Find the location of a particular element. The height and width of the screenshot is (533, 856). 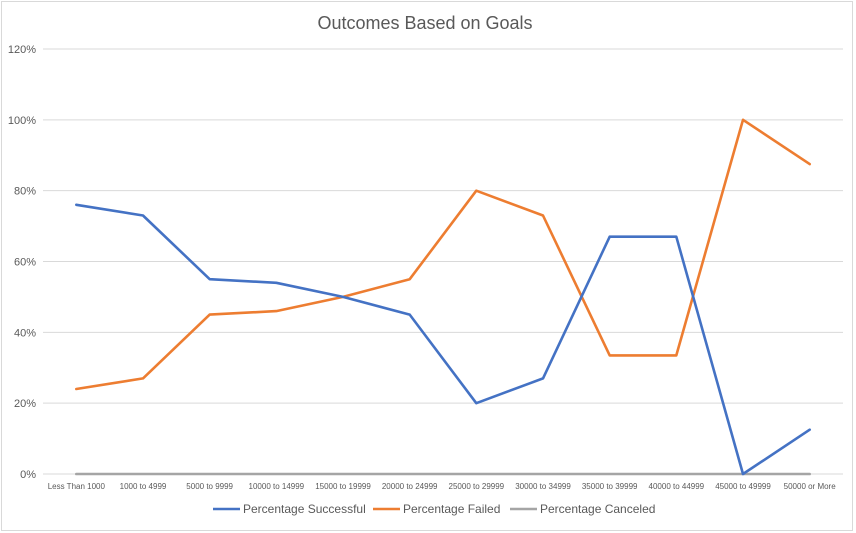

x-tick-label: 35000 to 39999 is located at coordinates (610, 486).